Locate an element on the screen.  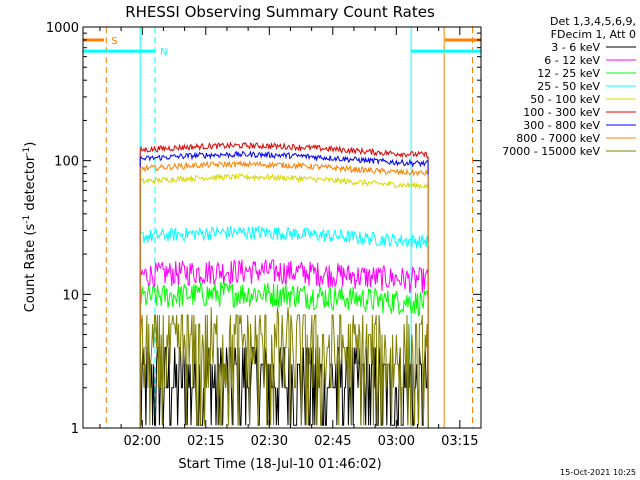
y-axis-label: Count Rate (s-1 detector-1) is located at coordinates (30, 227).